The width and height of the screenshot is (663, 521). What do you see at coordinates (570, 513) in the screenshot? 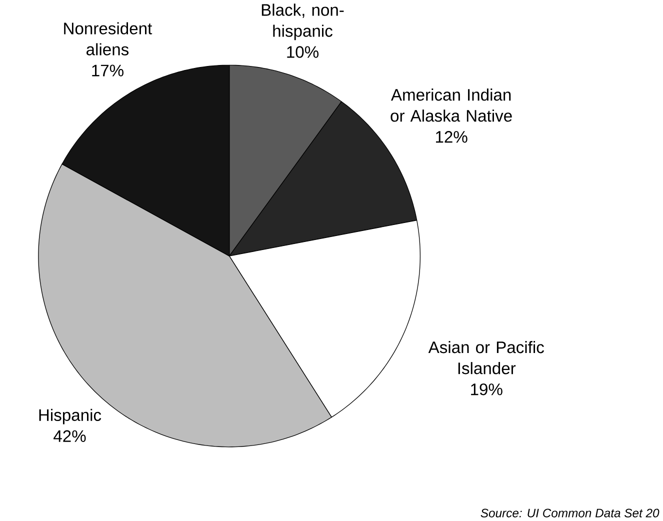
I see `source-note: Source: UI Common Data Set 20` at bounding box center [570, 513].